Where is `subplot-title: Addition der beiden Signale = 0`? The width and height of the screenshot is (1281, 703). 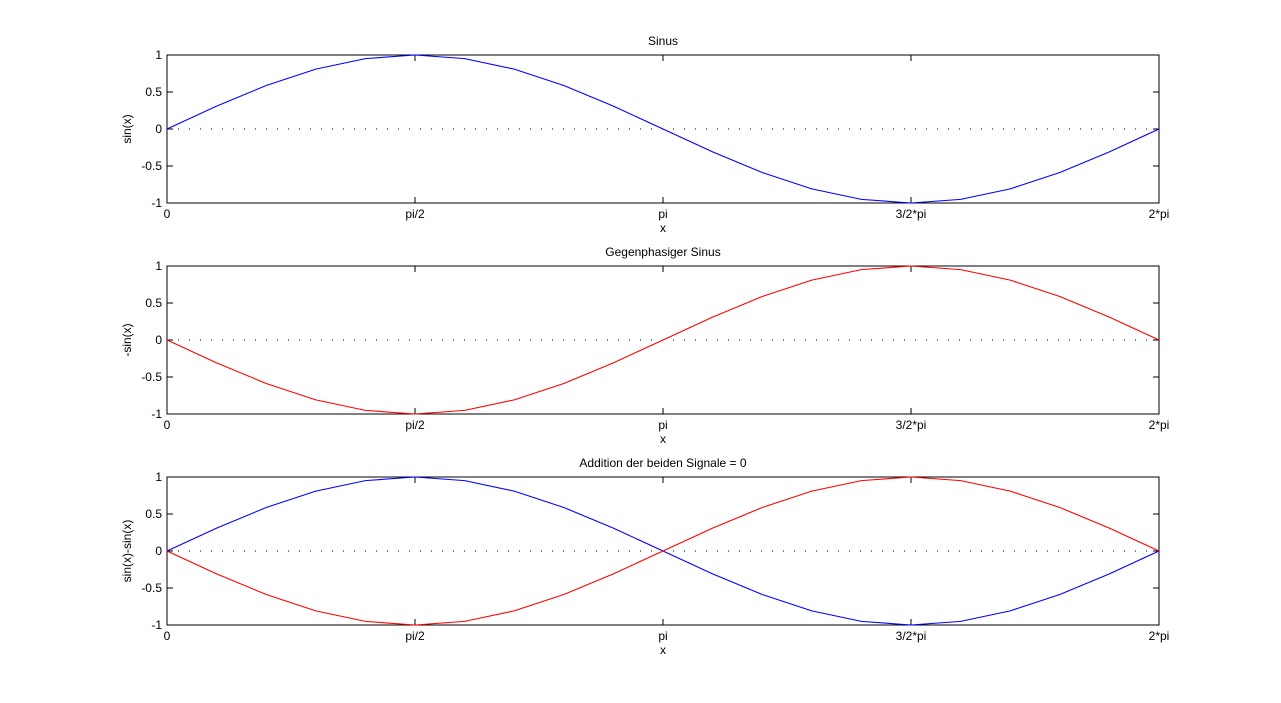 subplot-title: Addition der beiden Signale = 0 is located at coordinates (662, 463).